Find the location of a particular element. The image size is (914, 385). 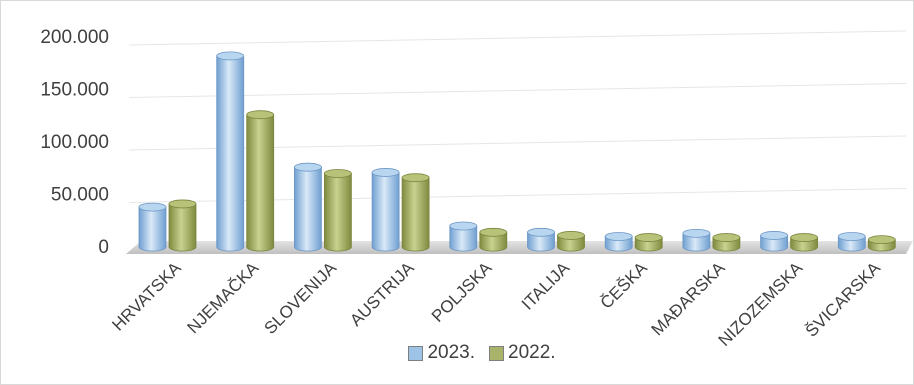

y-axis-ticks: 0 50.000 100.000 150.000 200.000 is located at coordinates (74, 142).